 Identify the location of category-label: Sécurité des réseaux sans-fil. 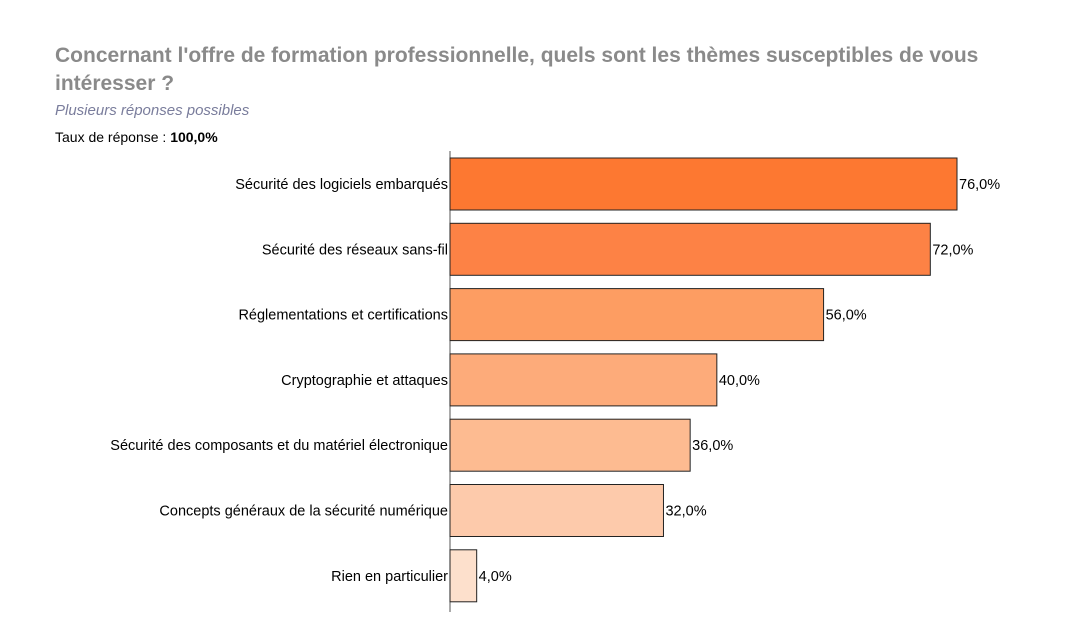
(355, 250).